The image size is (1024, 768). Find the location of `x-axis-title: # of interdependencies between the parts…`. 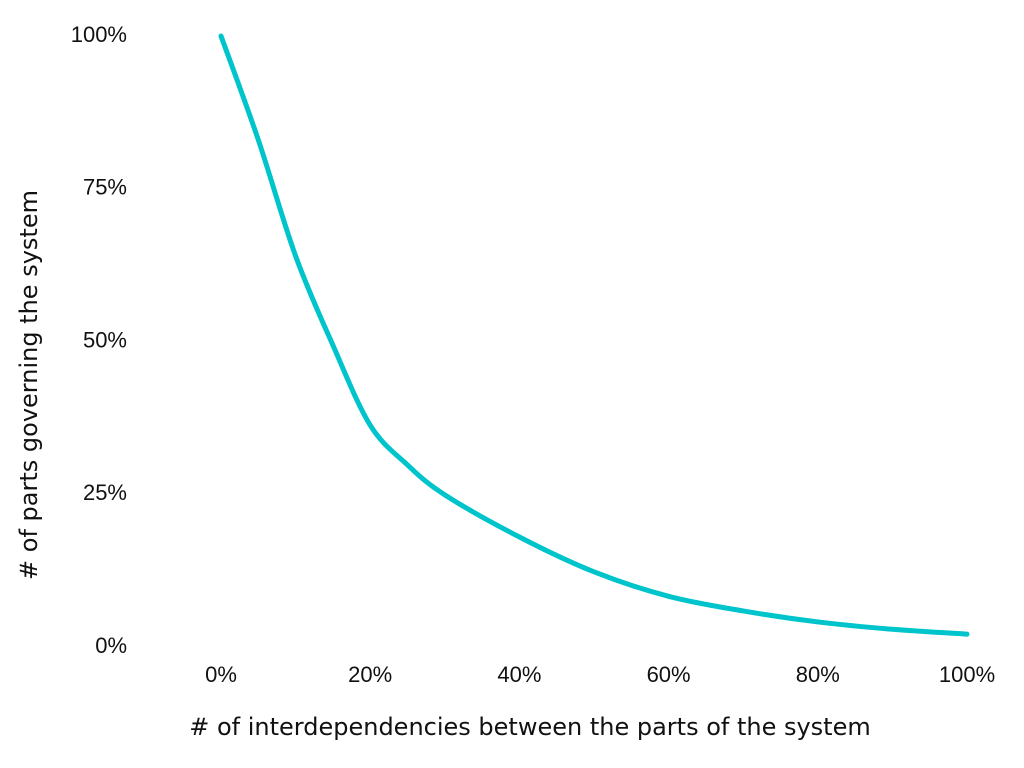

x-axis-title: # of interdependencies between the parts… is located at coordinates (530, 727).